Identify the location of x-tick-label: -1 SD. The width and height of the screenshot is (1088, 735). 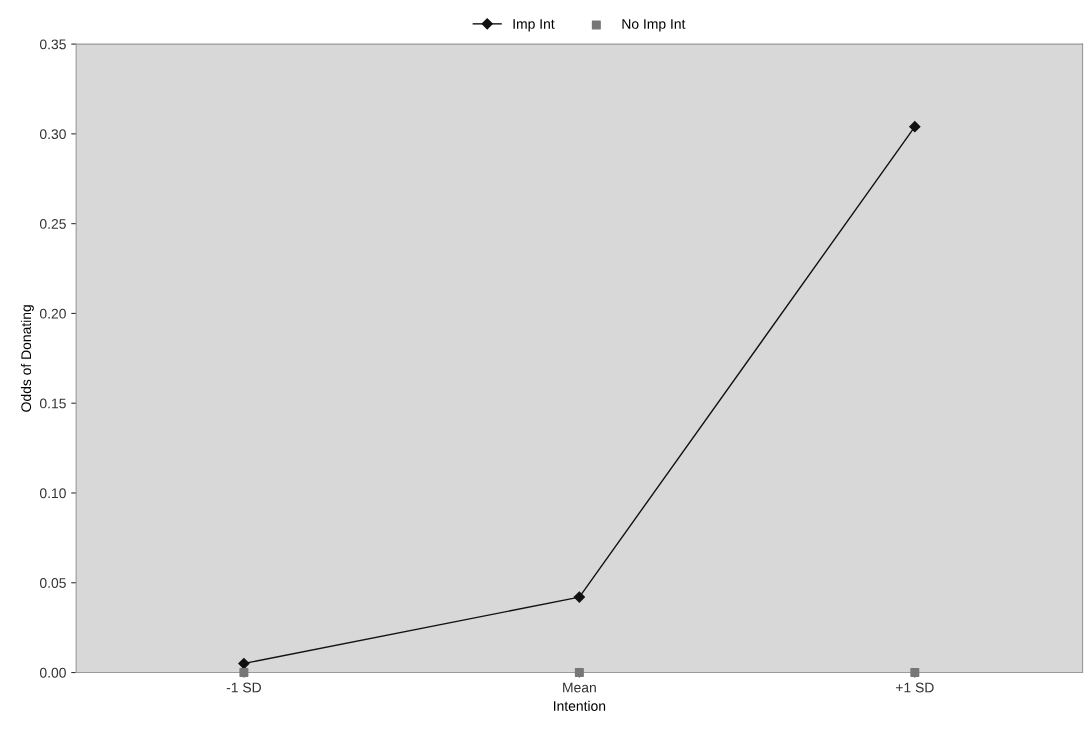
(243, 687).